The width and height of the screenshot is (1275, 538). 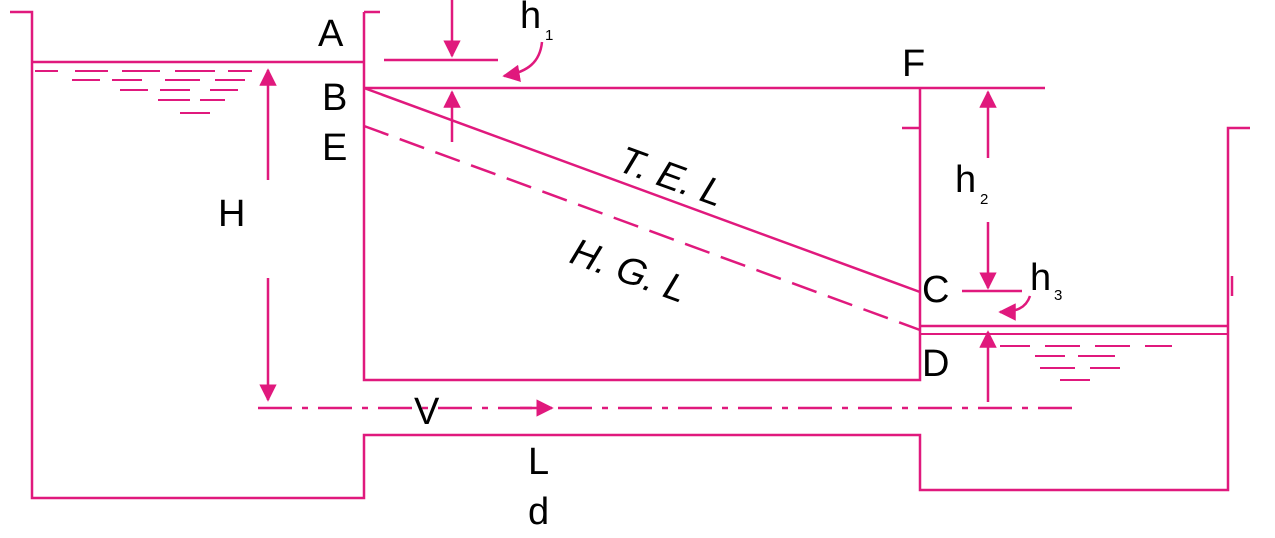 I want to click on left-water-dashes, so click(x=143, y=92).